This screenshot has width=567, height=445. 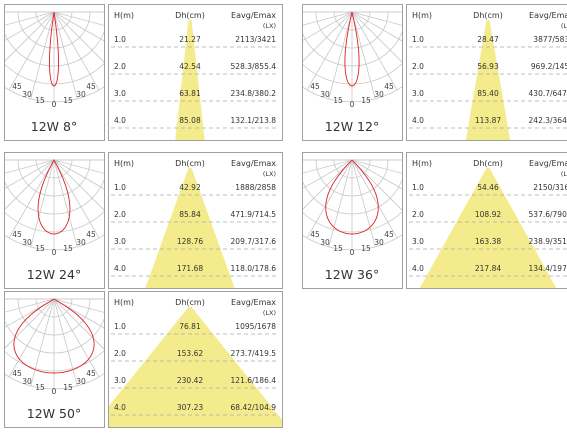 What do you see at coordinates (190, 187) in the screenshot?
I see `cell-diameter: 42.92` at bounding box center [190, 187].